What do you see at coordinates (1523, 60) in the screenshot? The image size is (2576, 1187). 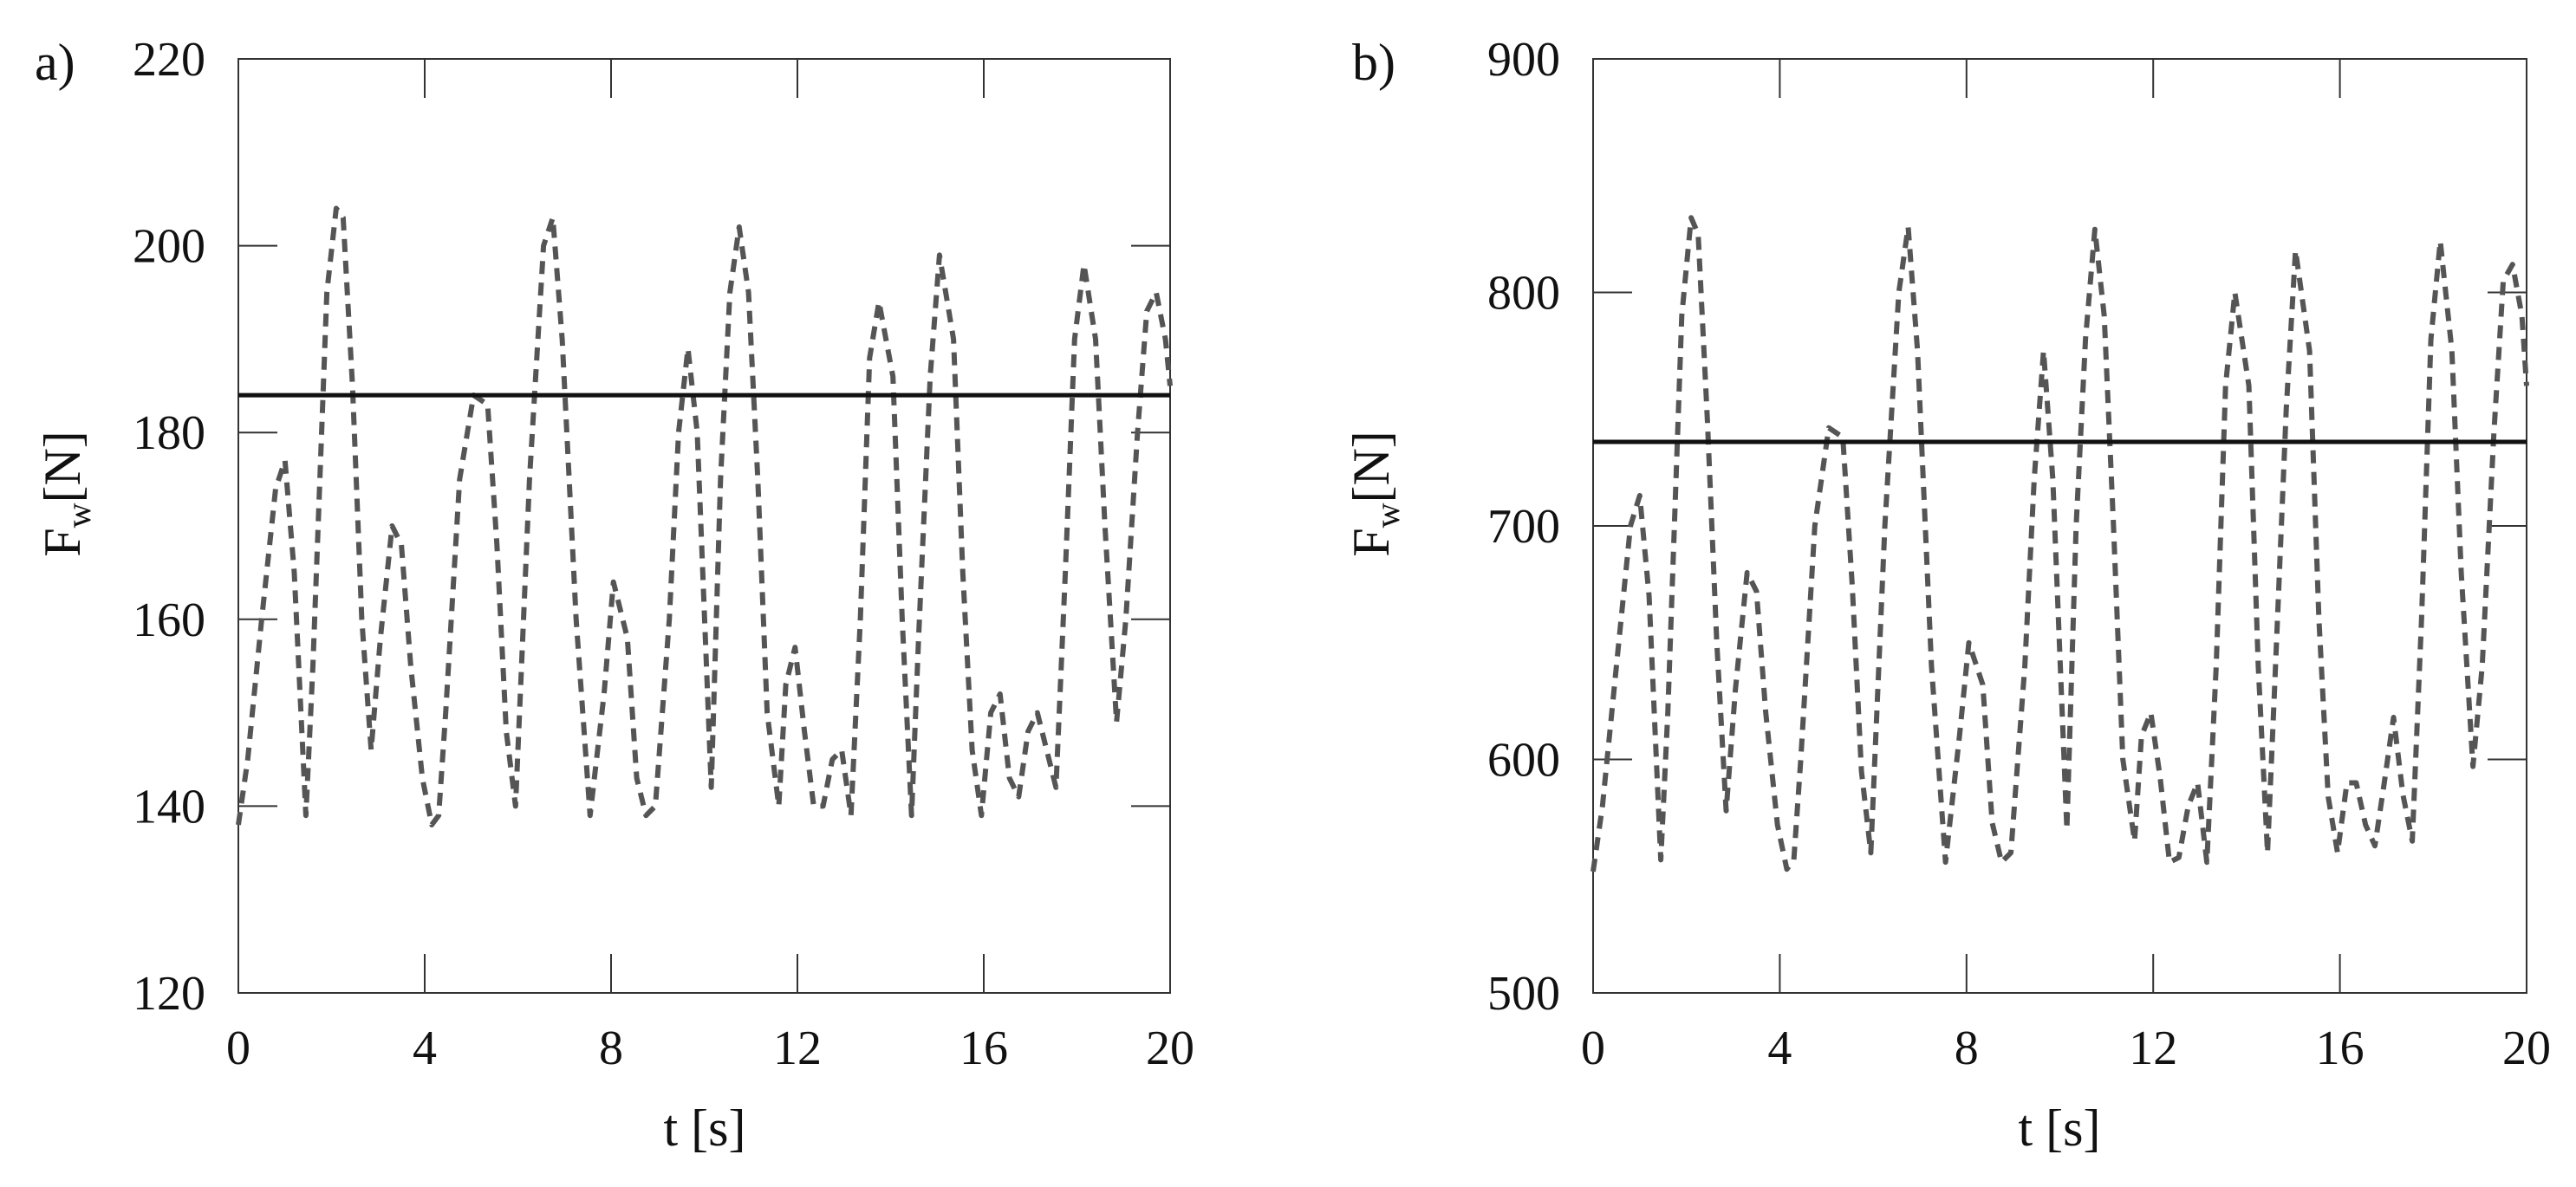 I see `y-tick-label-b: 900` at bounding box center [1523, 60].